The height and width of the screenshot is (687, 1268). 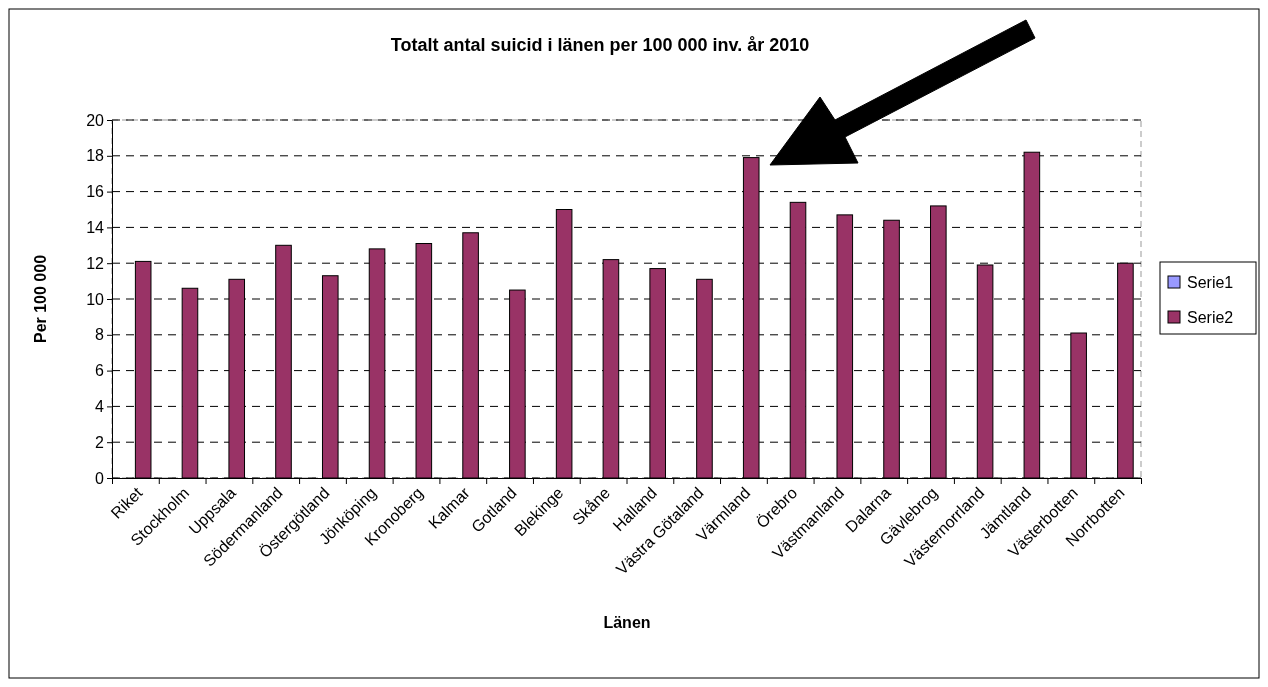 I want to click on y-tick-label: 8, so click(x=100, y=335).